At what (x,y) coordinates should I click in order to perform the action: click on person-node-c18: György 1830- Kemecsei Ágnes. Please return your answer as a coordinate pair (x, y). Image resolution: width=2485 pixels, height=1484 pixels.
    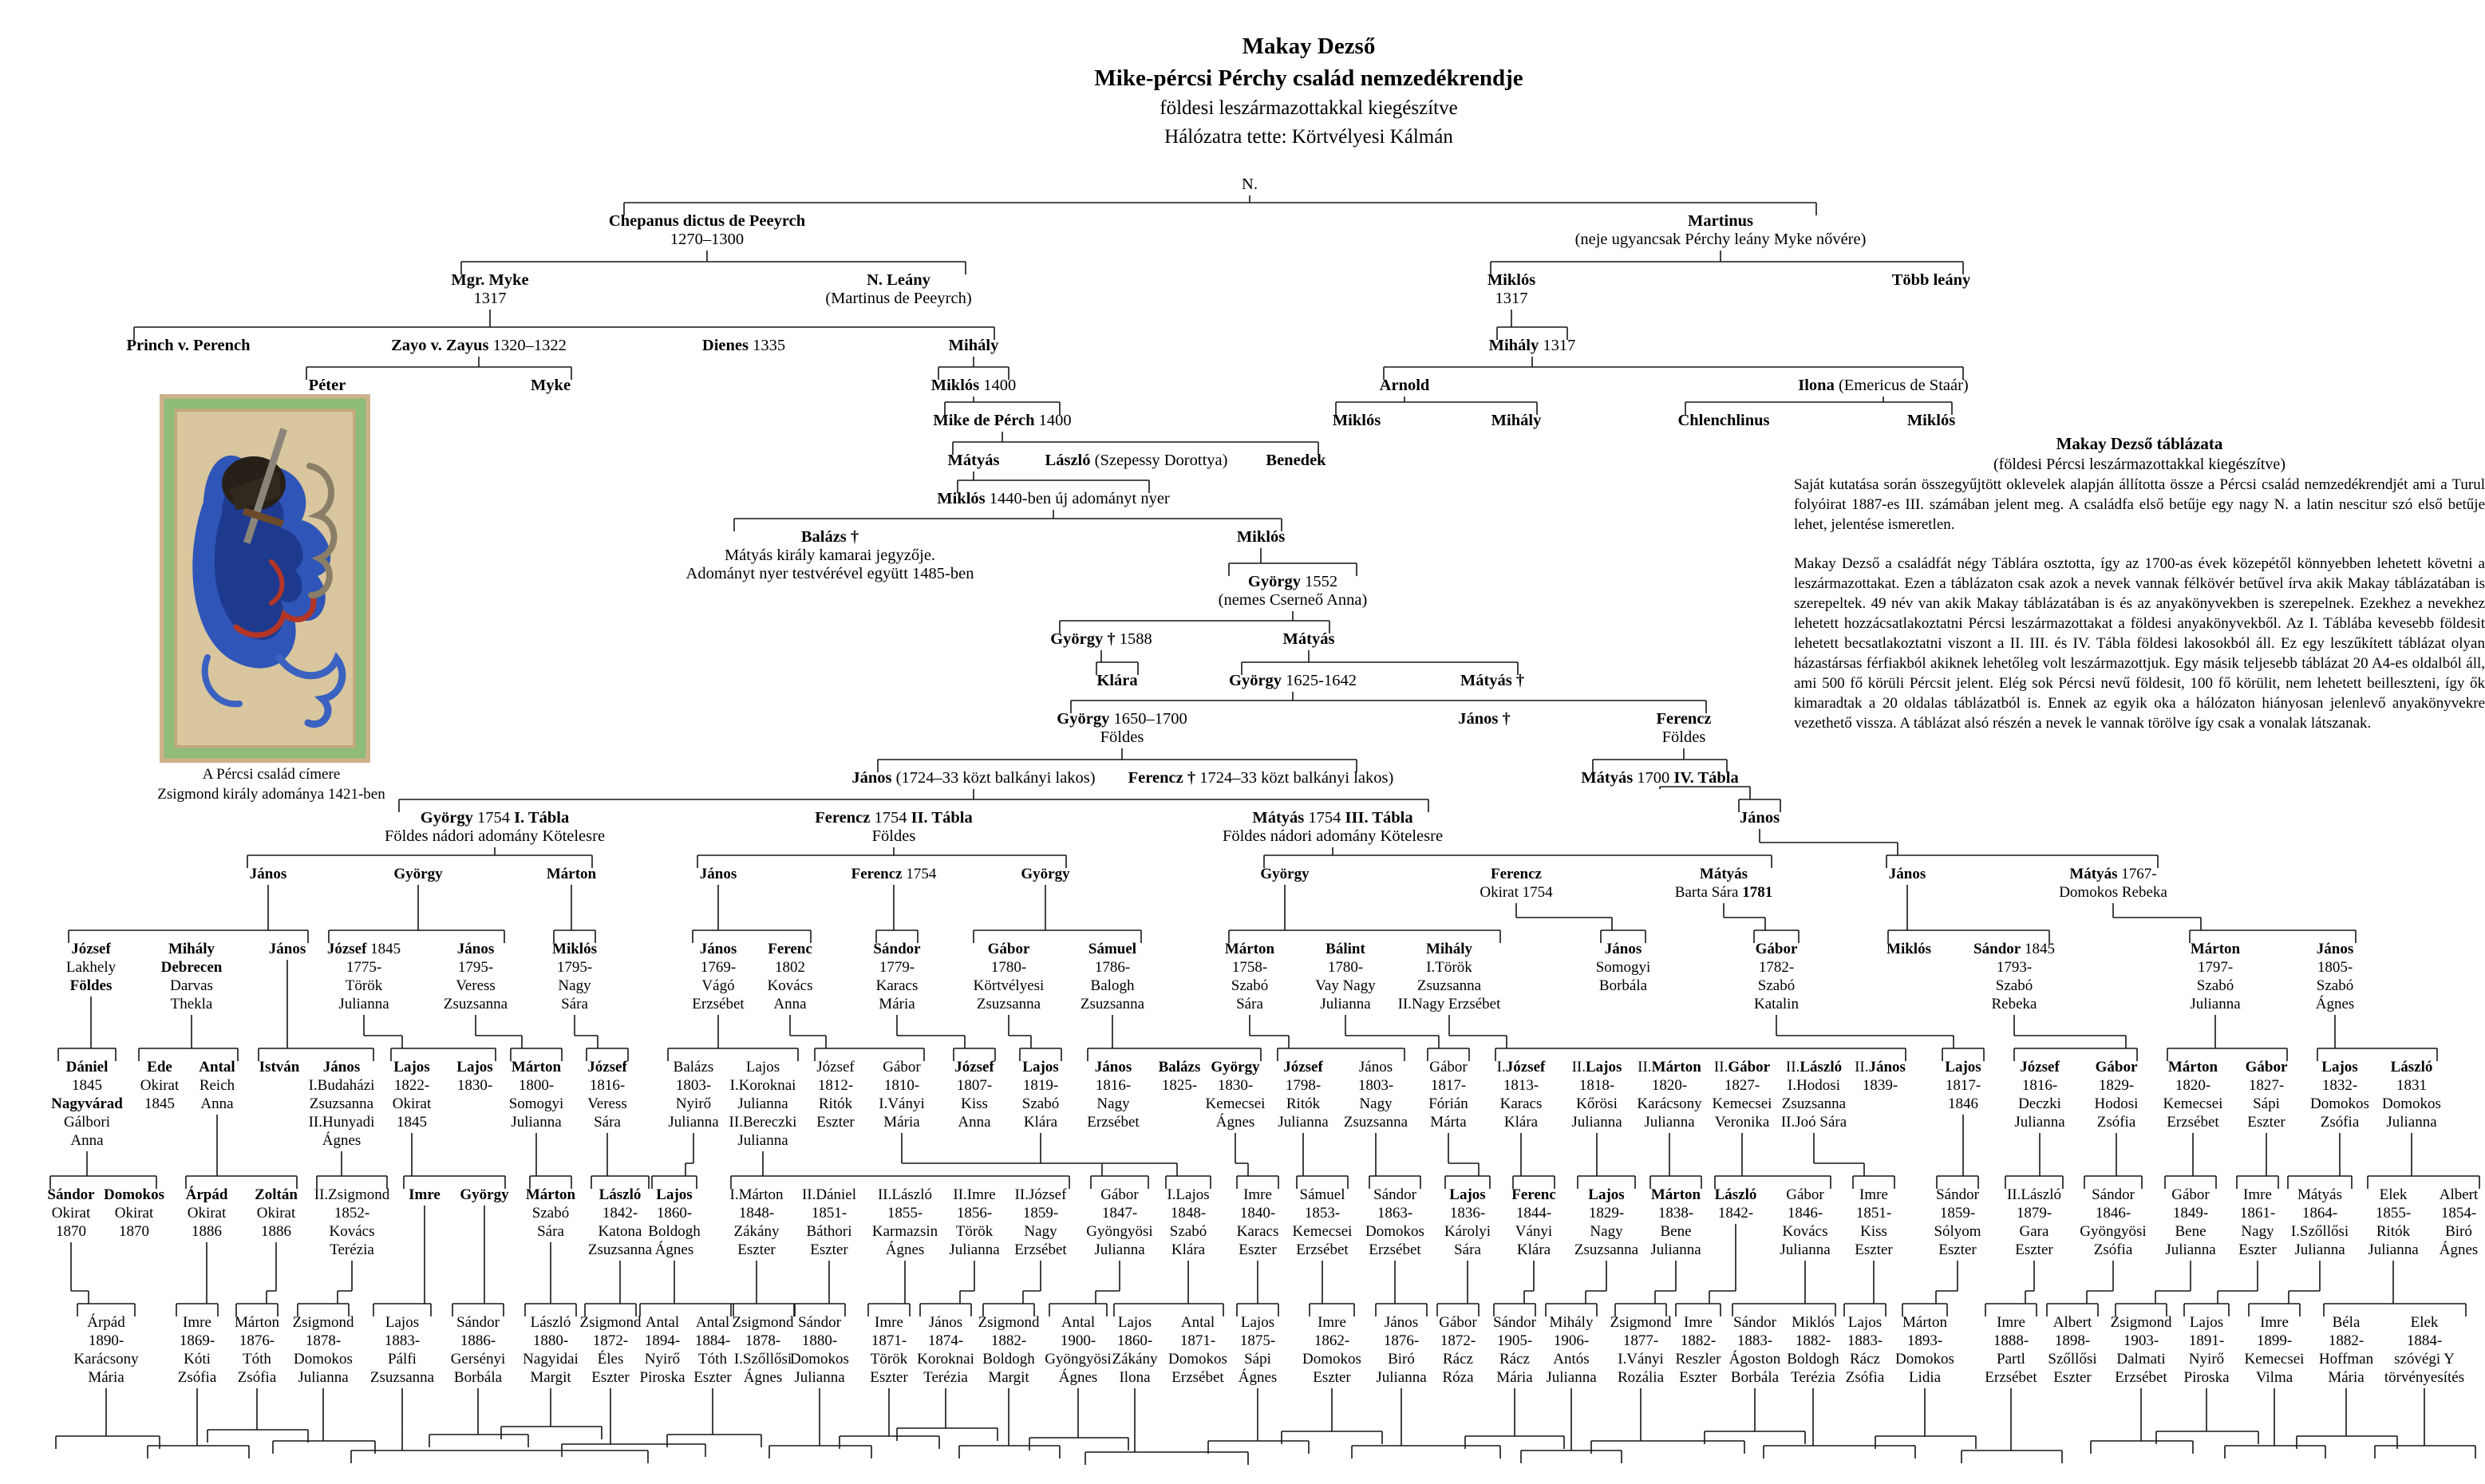
    Looking at the image, I should click on (1235, 1095).